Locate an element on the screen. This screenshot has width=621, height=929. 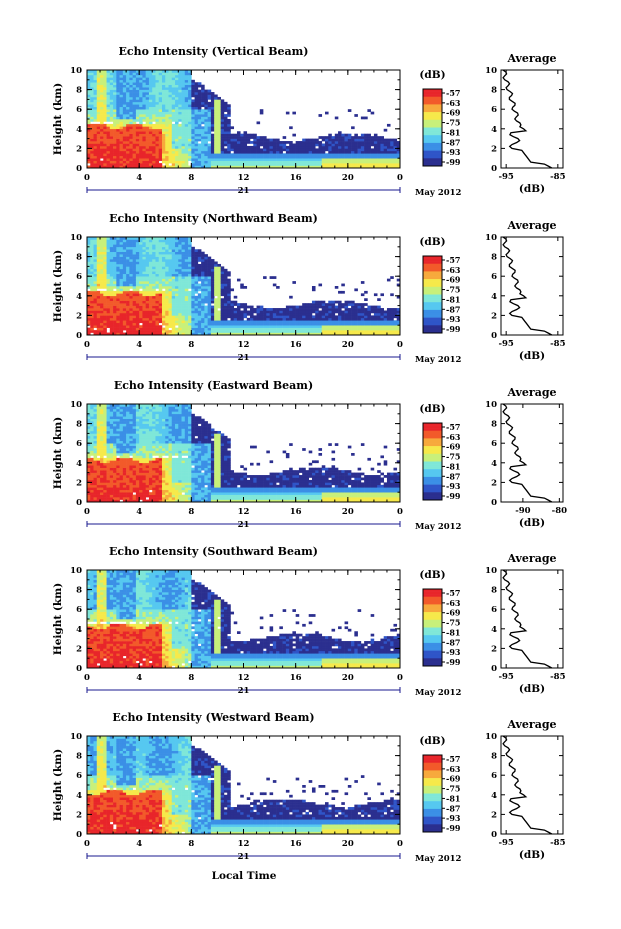
profile-frame is located at coordinates (532, 119).